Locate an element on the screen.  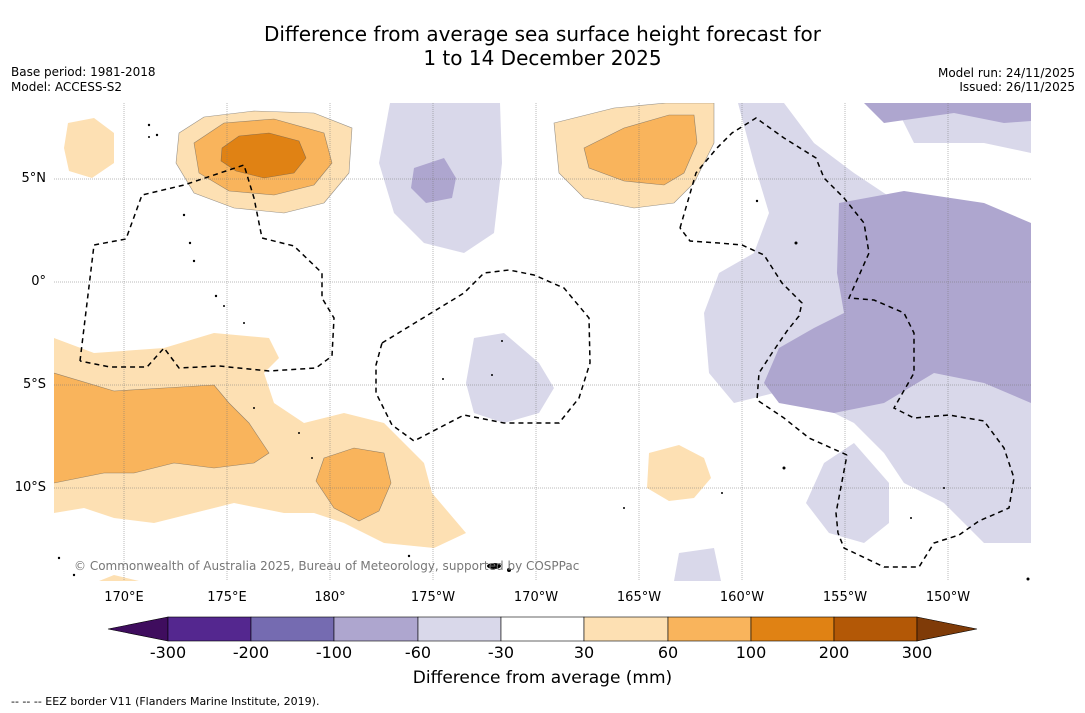
y-tick-label: 10°S is located at coordinates (30, 487).